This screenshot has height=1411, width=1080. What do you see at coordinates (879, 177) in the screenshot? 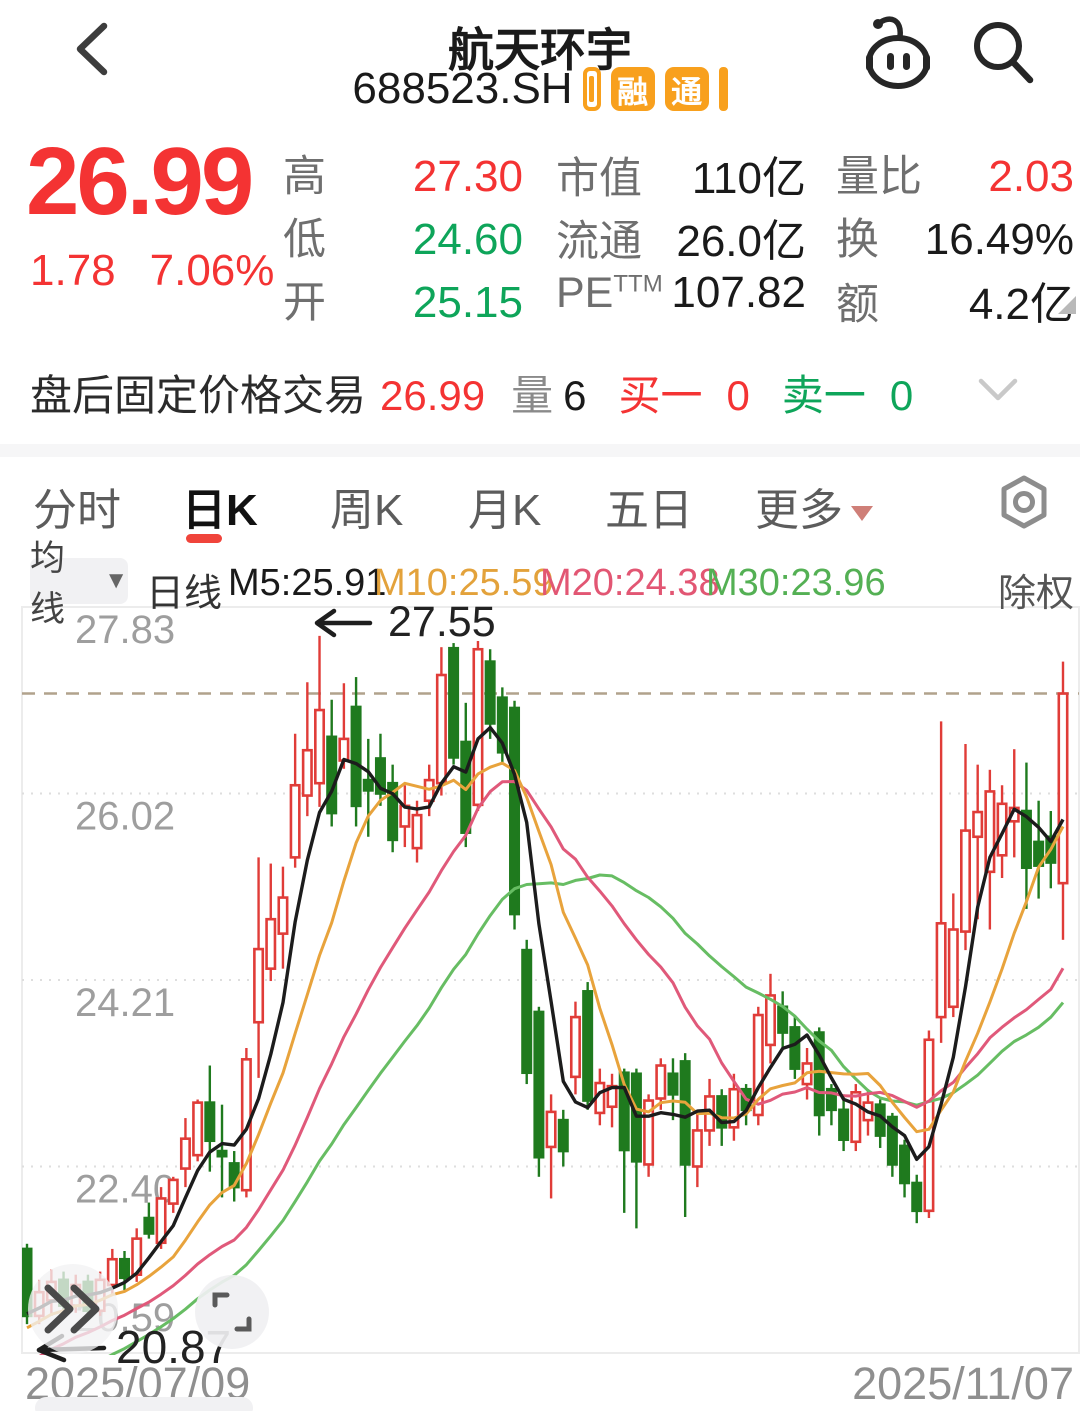
I see `stat-label: 量比` at bounding box center [879, 177].